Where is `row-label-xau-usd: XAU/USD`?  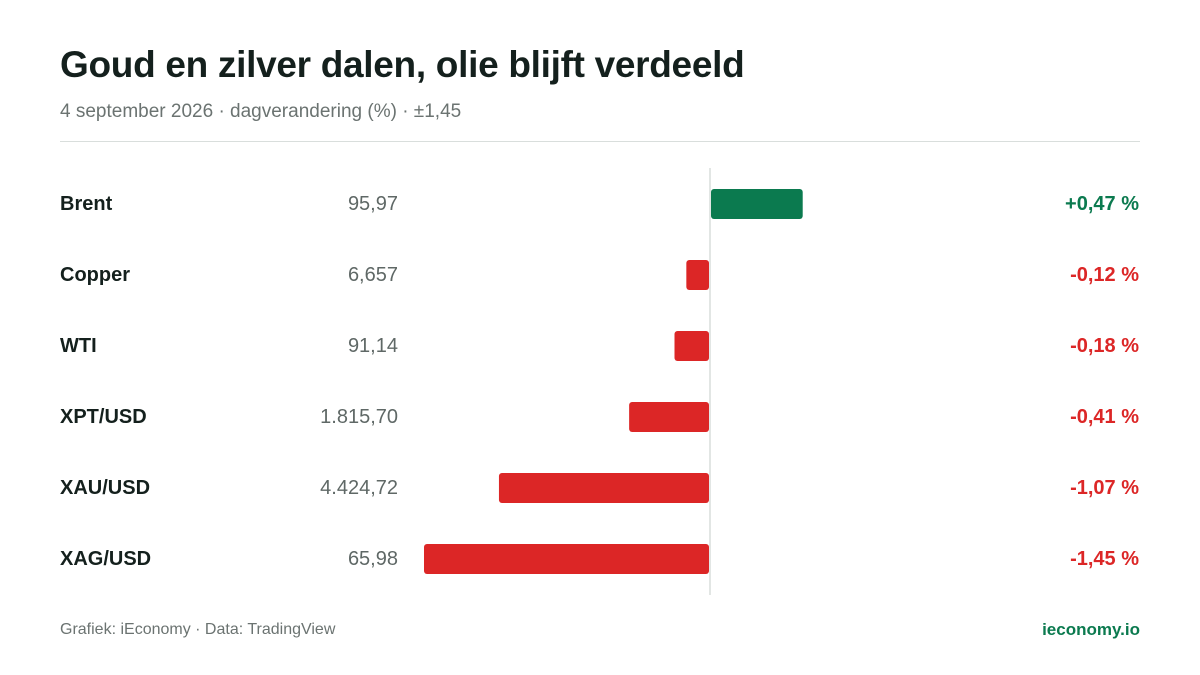
row-label-xau-usd: XAU/USD is located at coordinates (105, 488).